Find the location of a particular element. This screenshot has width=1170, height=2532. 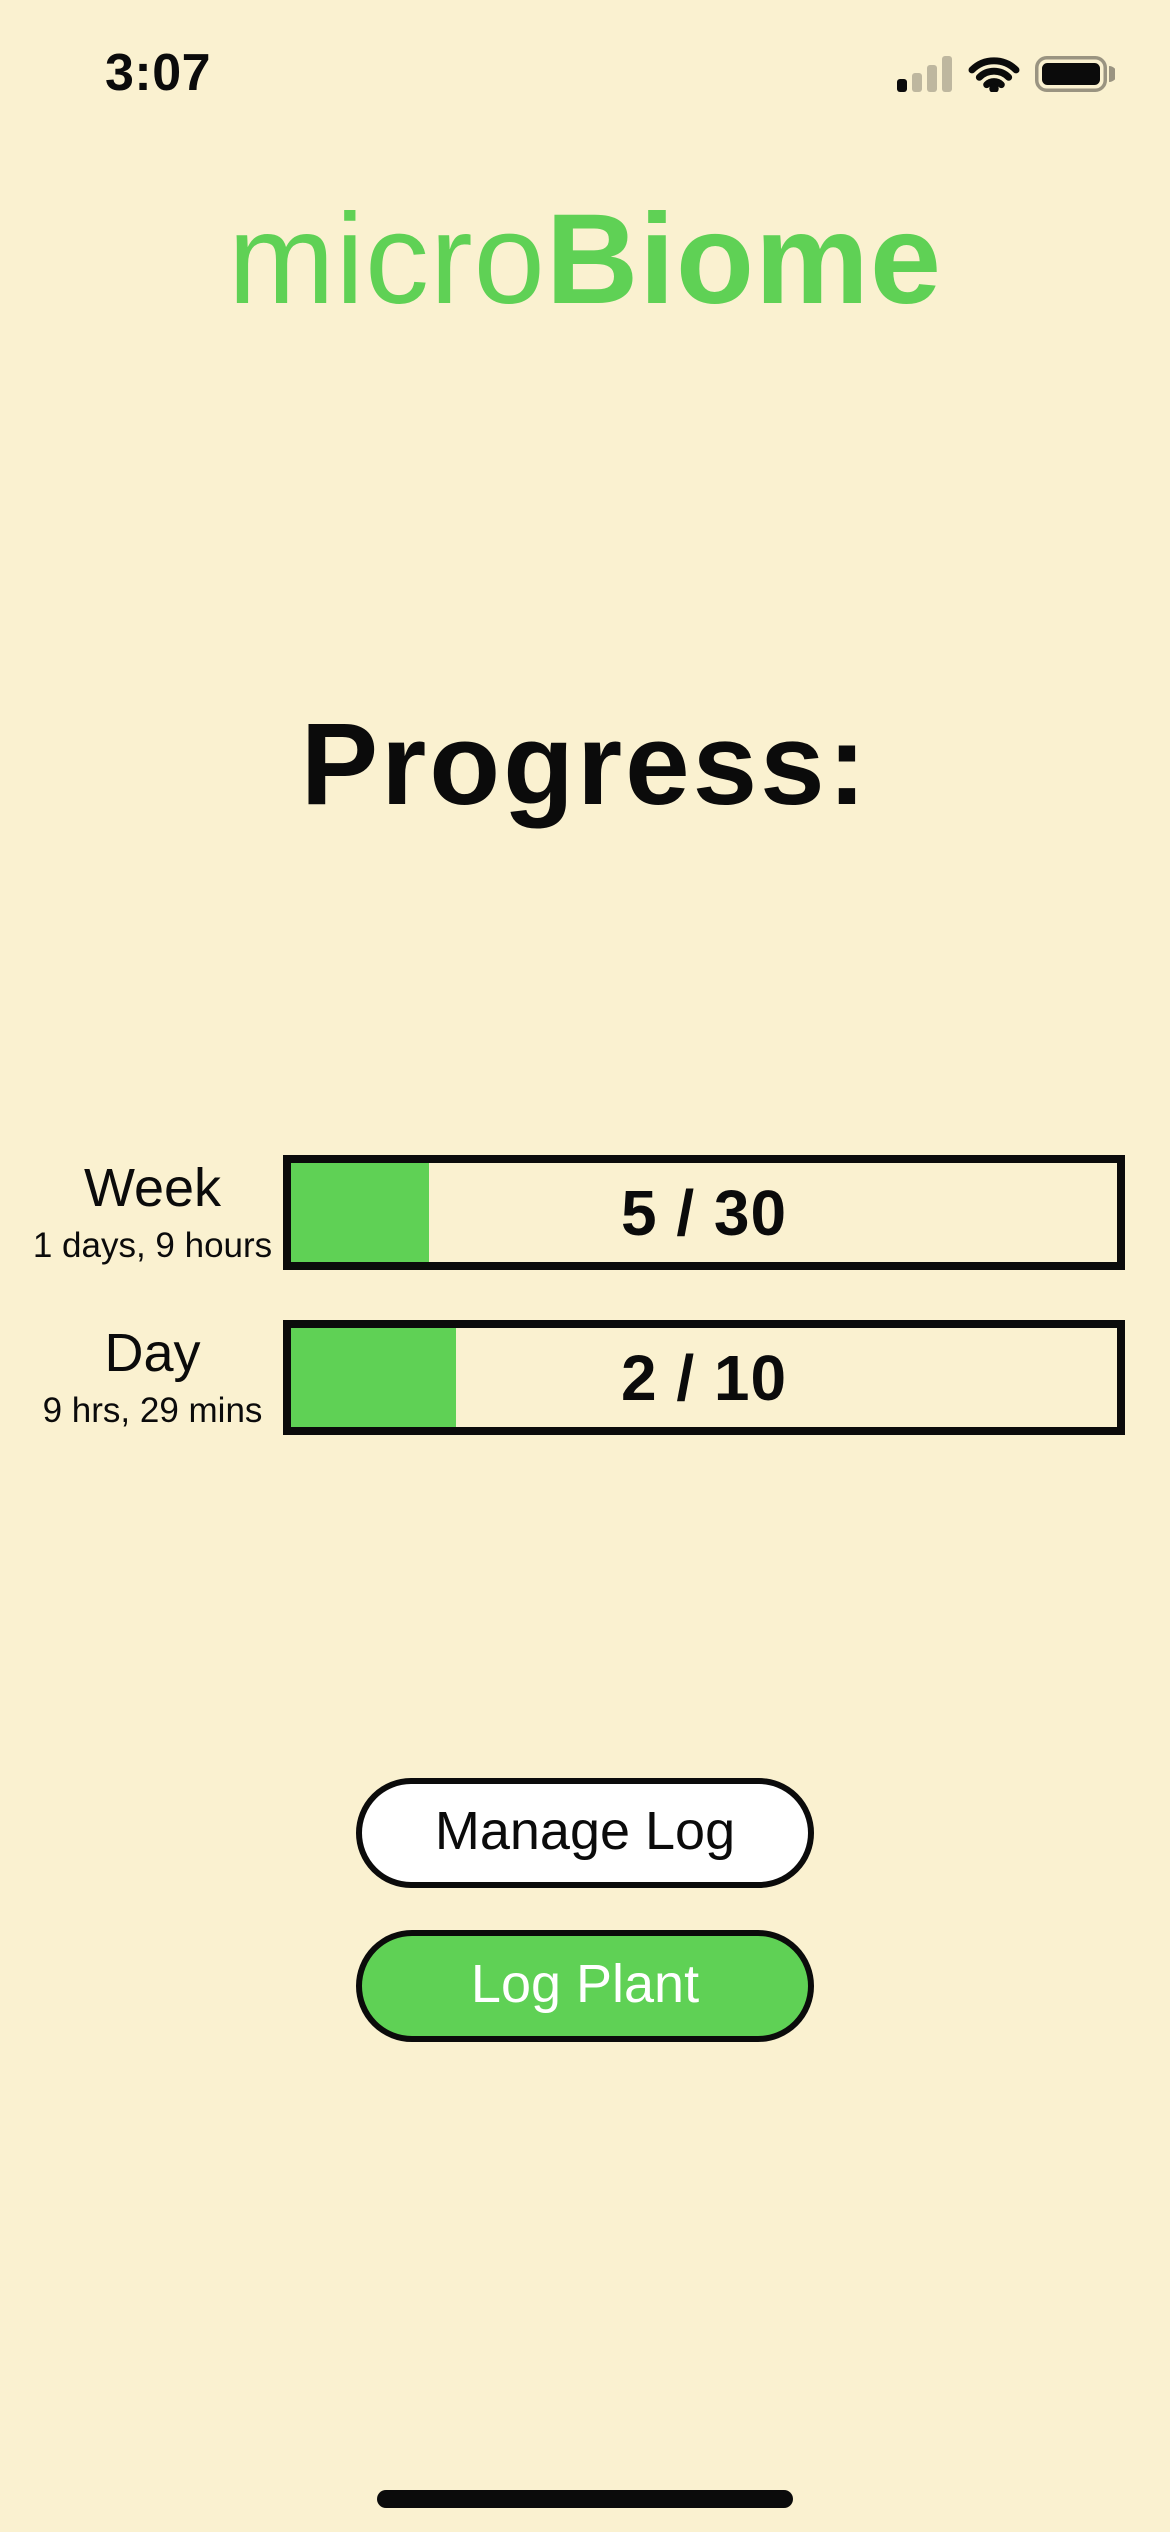

progress-row-week: Week 1 days, 9 hours 5 / 30 is located at coordinates (585, 1212).